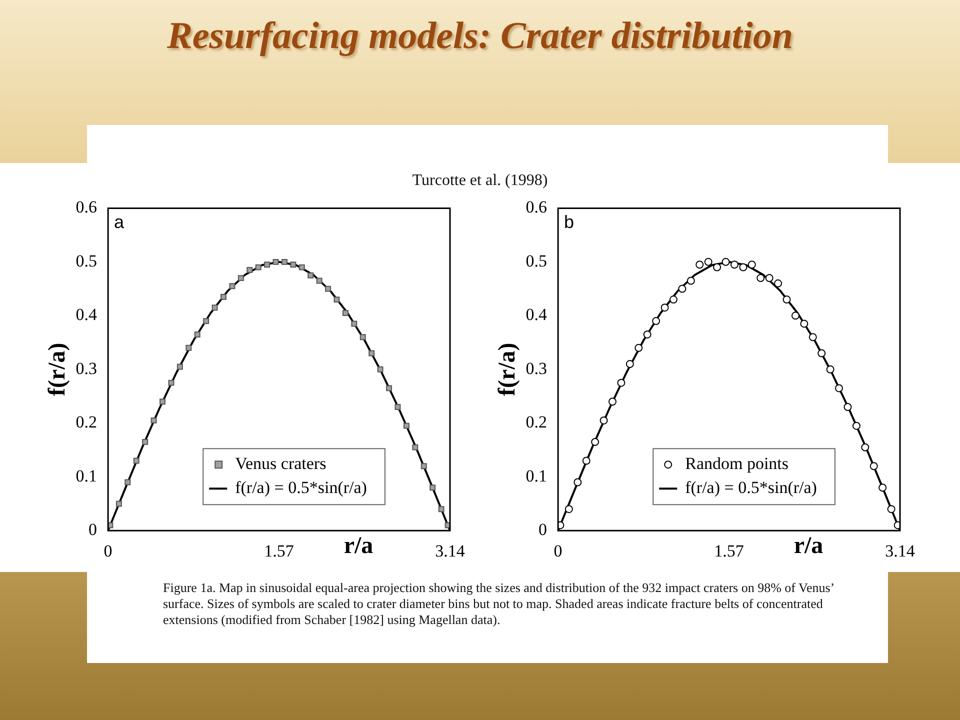  Describe the element at coordinates (569, 222) in the screenshot. I see `annotation: b` at that location.